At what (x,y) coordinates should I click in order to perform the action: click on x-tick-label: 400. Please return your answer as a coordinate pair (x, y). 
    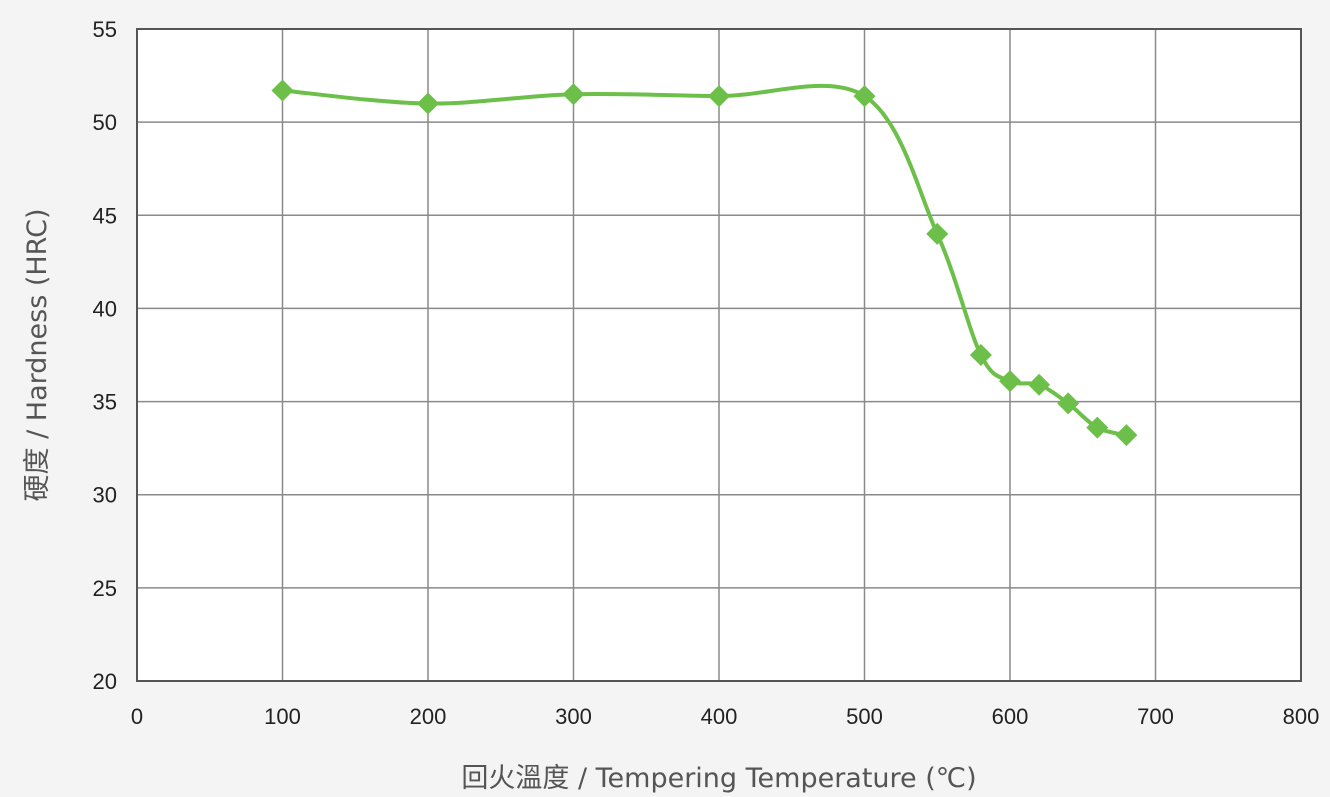
    Looking at the image, I should click on (719, 716).